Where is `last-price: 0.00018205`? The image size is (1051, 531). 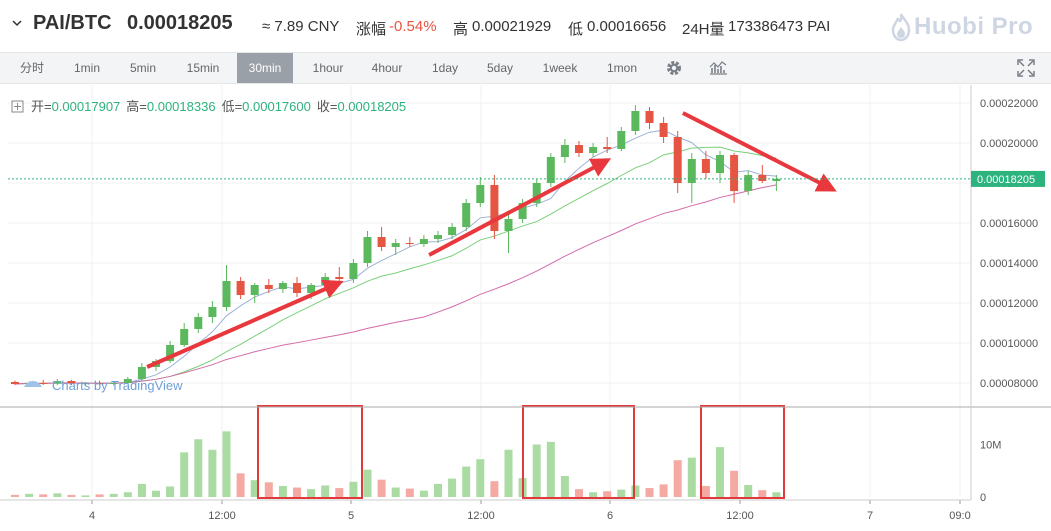 last-price: 0.00018205 is located at coordinates (180, 23).